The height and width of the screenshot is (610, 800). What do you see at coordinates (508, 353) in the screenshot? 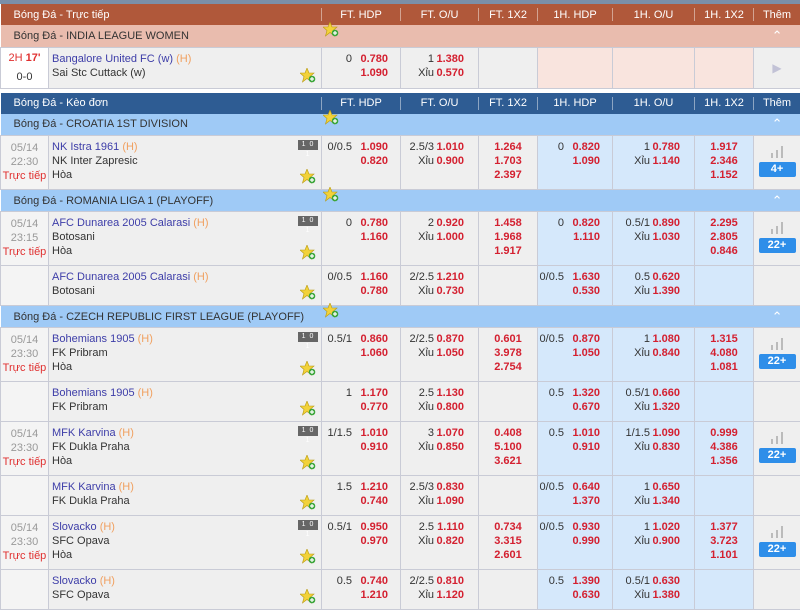
I see `ft-1x2-odds: 3.978` at bounding box center [508, 353].